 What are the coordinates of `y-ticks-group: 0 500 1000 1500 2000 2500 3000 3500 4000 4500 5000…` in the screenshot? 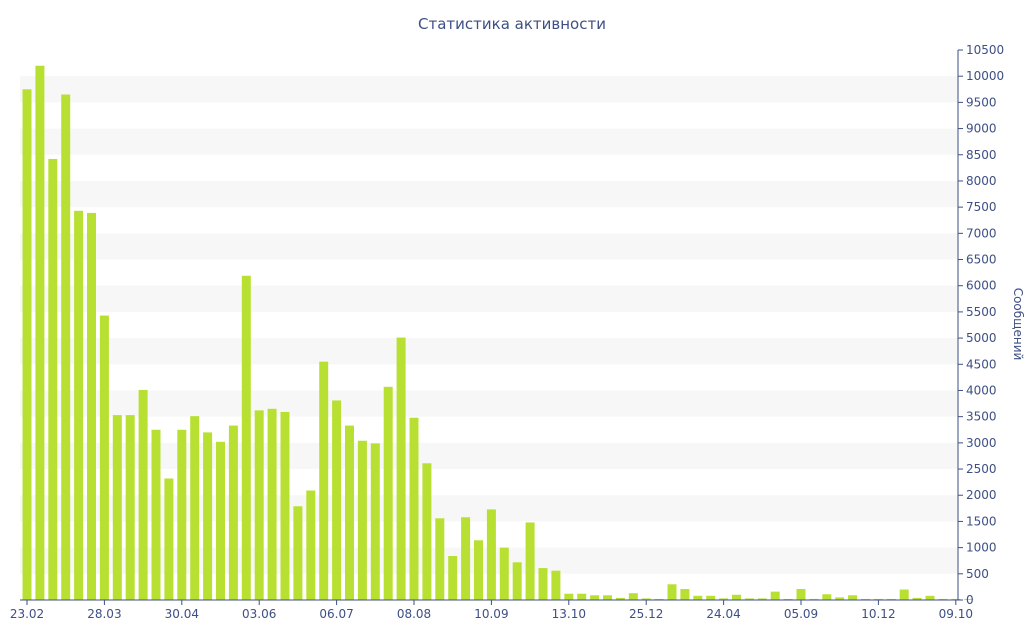 It's located at (981, 325).